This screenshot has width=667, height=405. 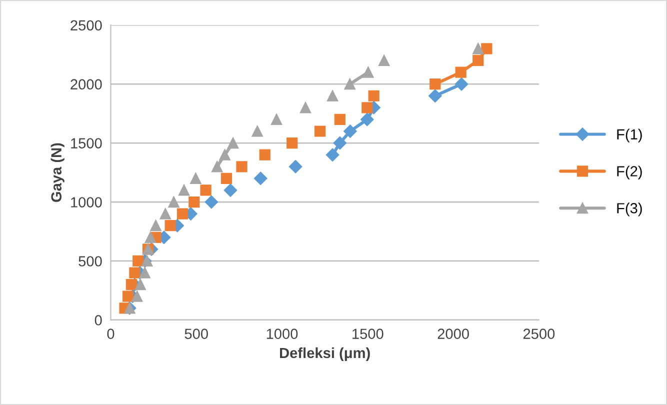 What do you see at coordinates (629, 135) in the screenshot?
I see `legend-label: F(1)` at bounding box center [629, 135].